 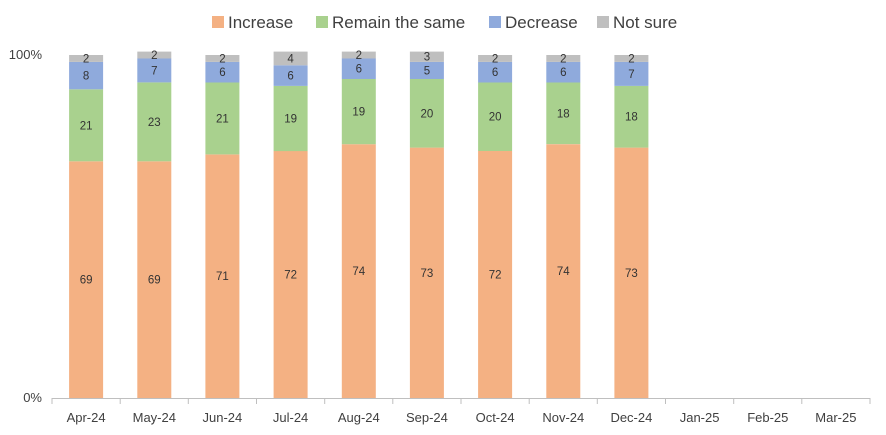 I want to click on data-label-0-6: 72, so click(x=495, y=276).